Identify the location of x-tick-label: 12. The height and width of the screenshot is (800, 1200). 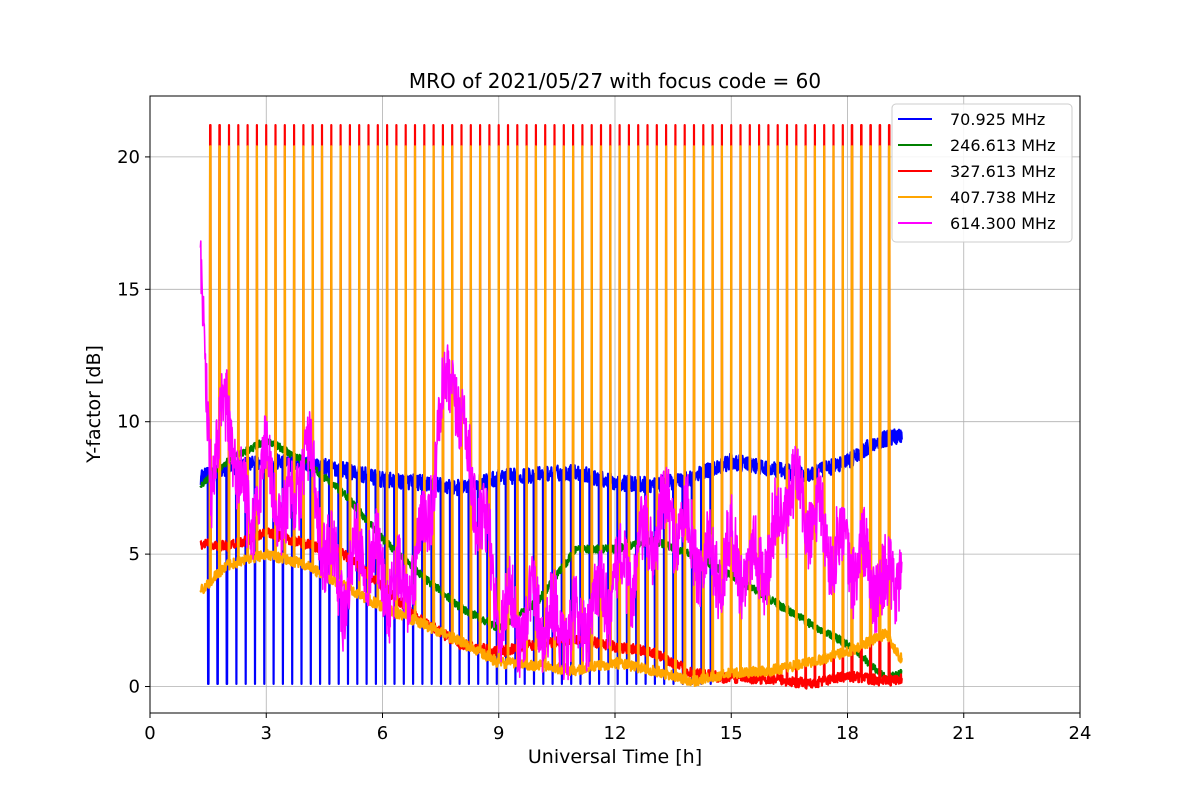
(615, 733).